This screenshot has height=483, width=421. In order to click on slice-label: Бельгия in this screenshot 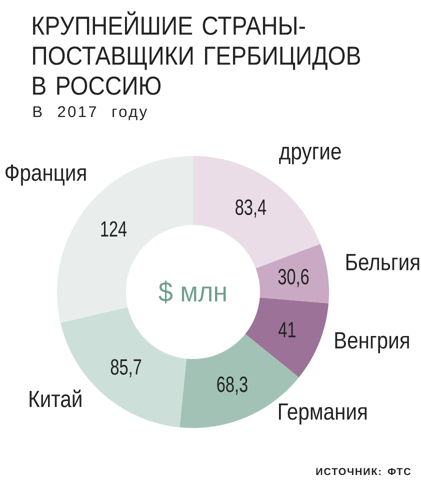, I will do `click(383, 262)`.